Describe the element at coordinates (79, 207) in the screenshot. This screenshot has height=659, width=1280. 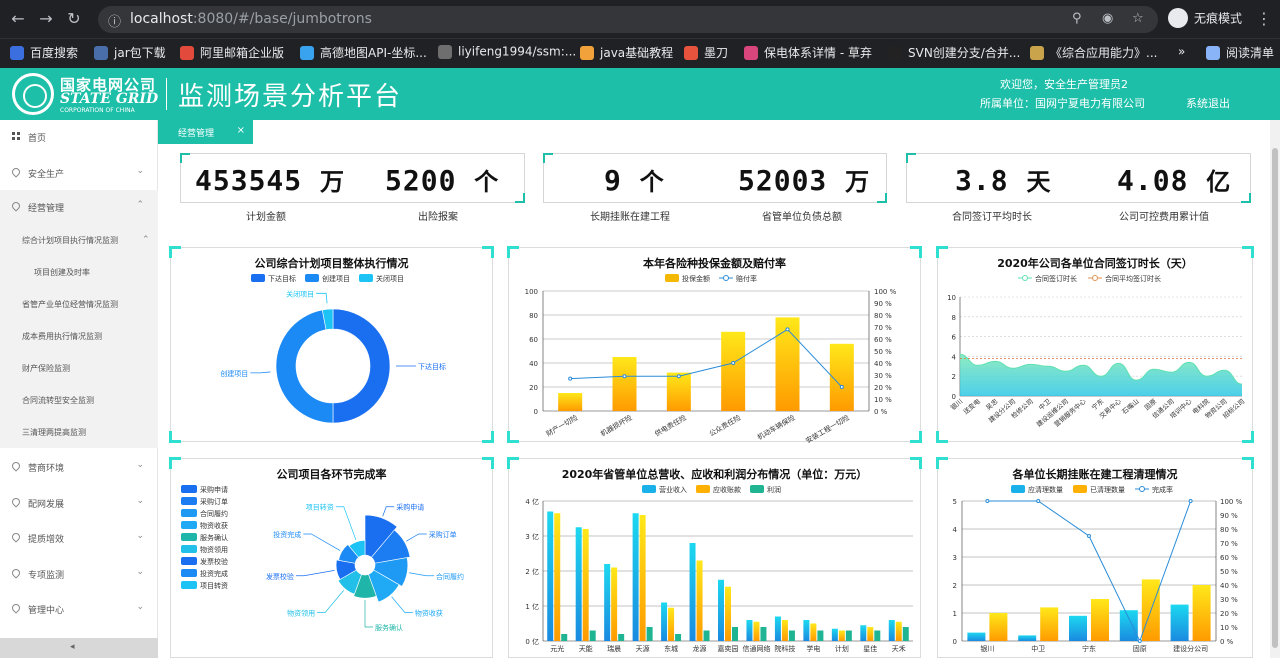
I see `sidebar-item-management: 经营管理 ⌃` at that location.